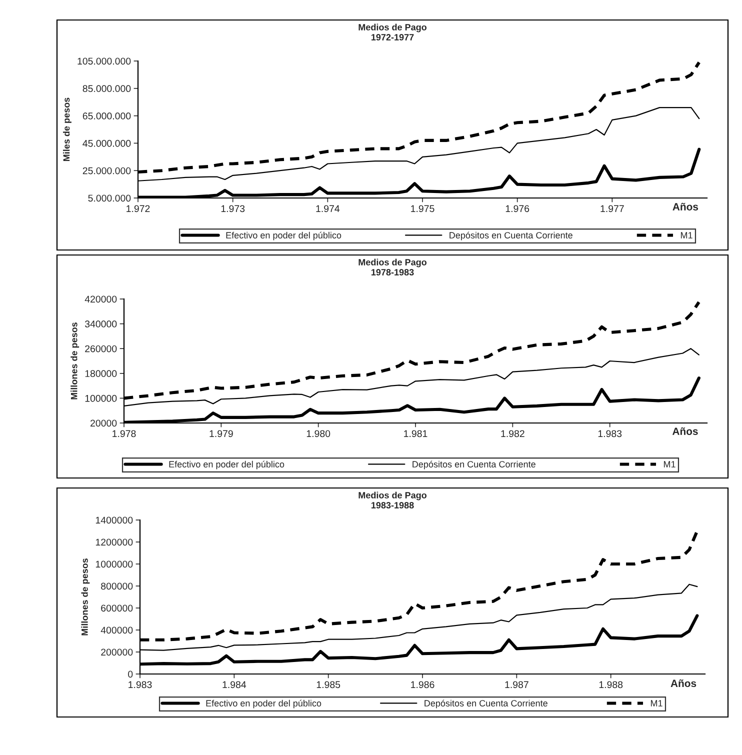  What do you see at coordinates (392, 37) in the screenshot?
I see `chart-subtitle: 1972-1977` at bounding box center [392, 37].